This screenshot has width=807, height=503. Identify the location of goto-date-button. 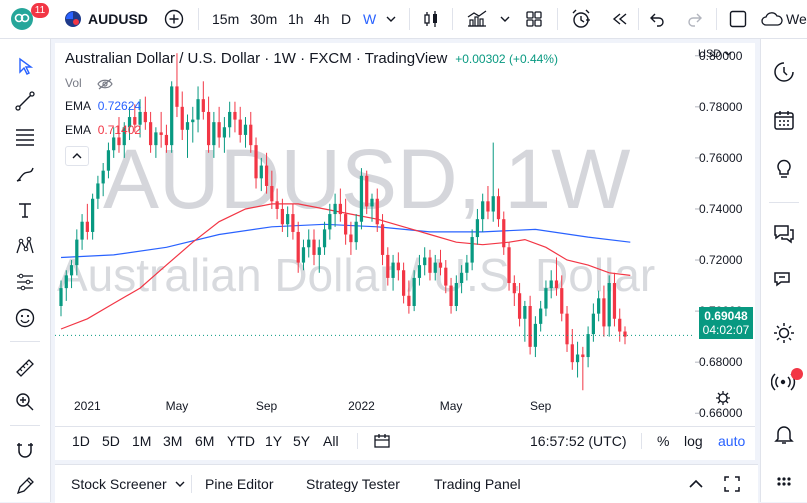
(382, 441).